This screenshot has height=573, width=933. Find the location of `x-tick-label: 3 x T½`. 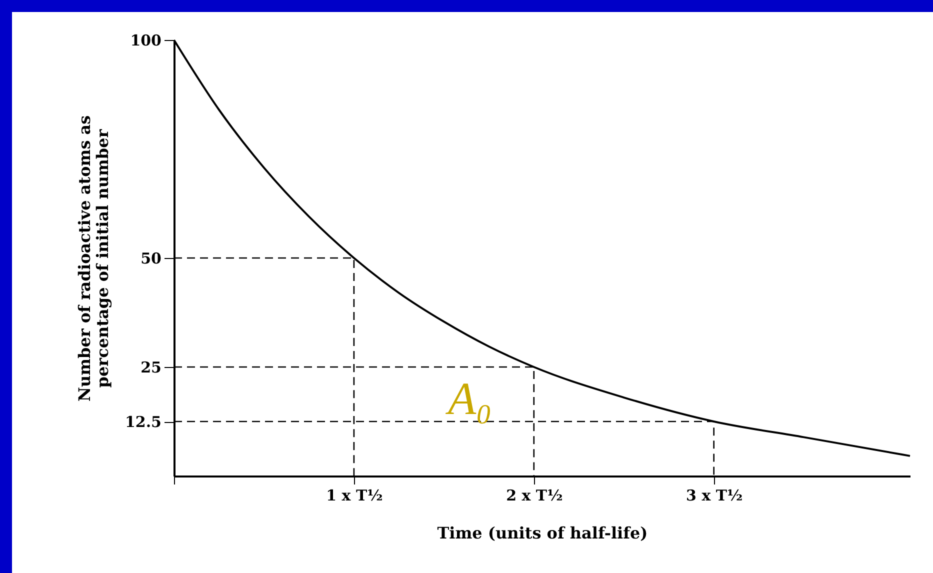

x-tick-label: 3 x T½ is located at coordinates (714, 495).